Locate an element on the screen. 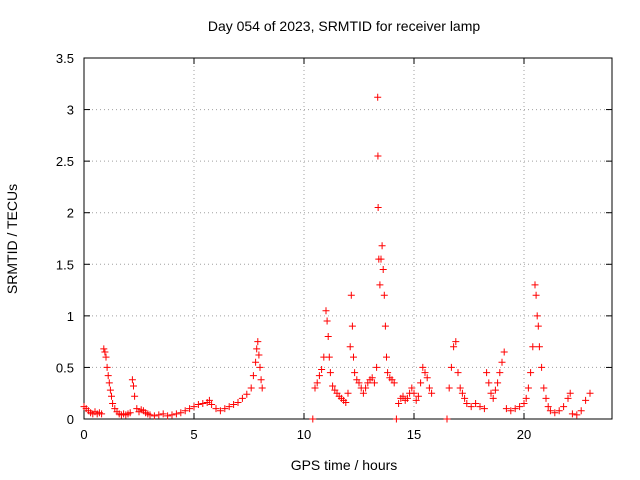 The height and width of the screenshot is (480, 640). x-tick-label: 0 is located at coordinates (83, 434).